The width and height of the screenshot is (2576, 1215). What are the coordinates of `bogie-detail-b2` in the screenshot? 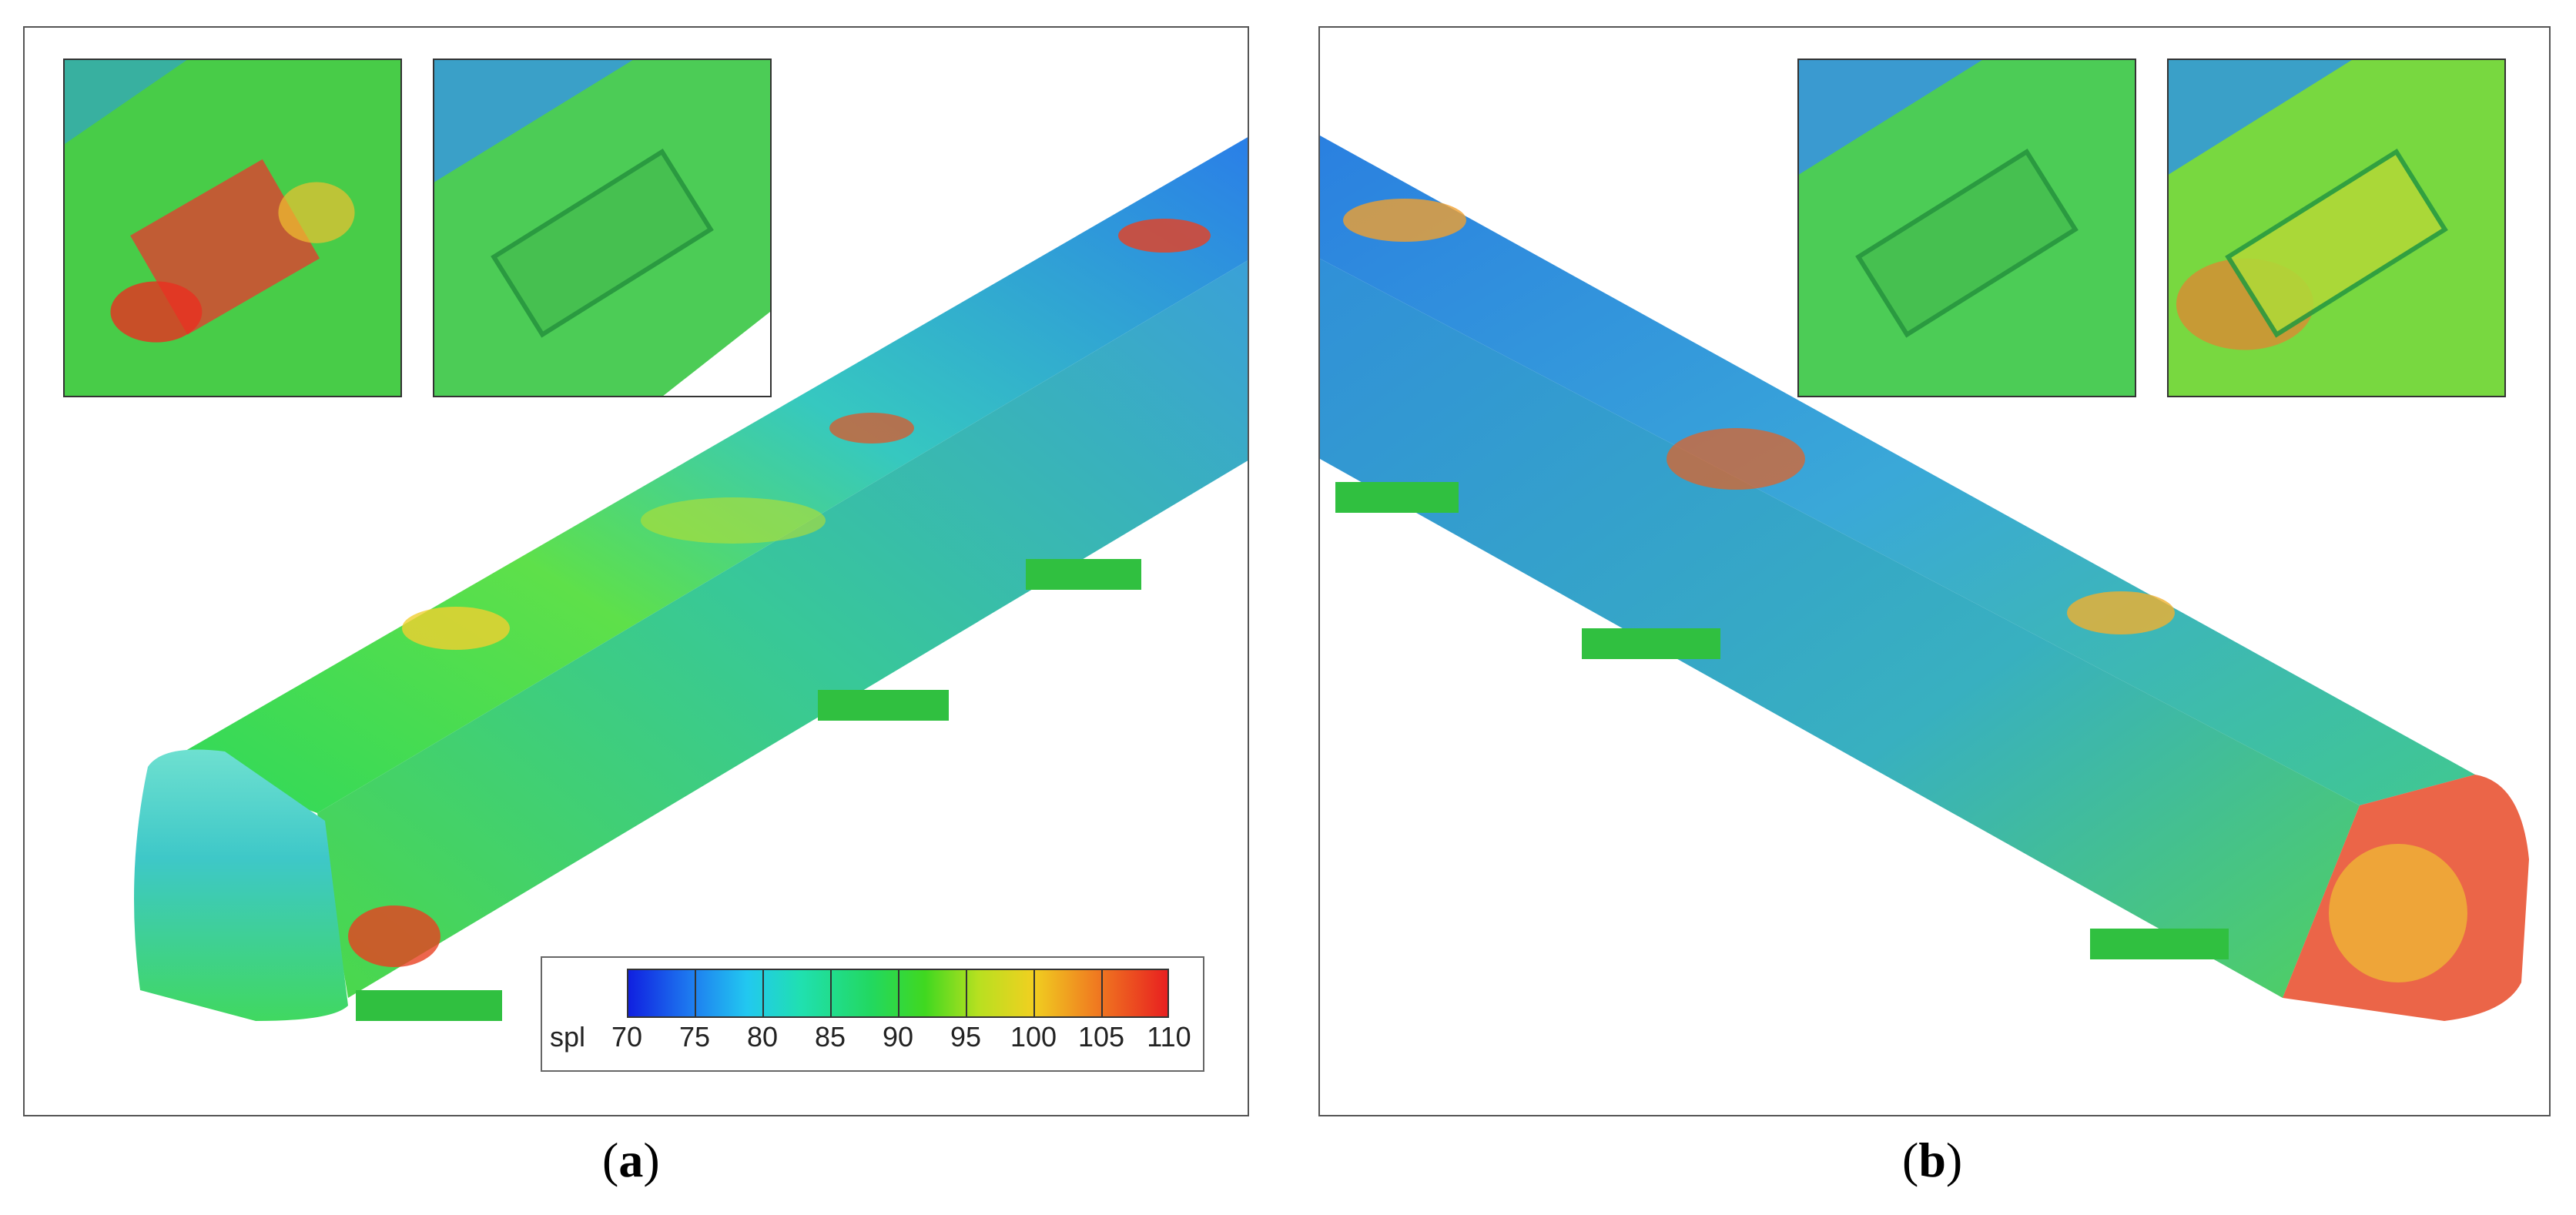 It's located at (2336, 228).